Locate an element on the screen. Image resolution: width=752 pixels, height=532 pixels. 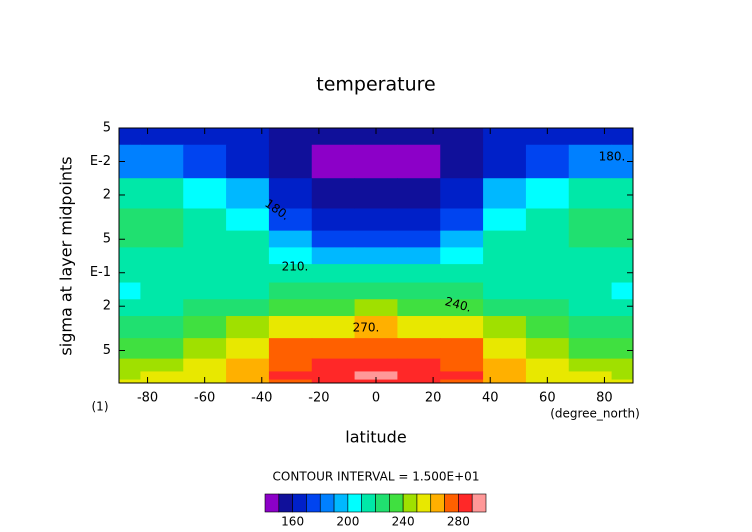
y-tick-label: 2 is located at coordinates (107, 306).